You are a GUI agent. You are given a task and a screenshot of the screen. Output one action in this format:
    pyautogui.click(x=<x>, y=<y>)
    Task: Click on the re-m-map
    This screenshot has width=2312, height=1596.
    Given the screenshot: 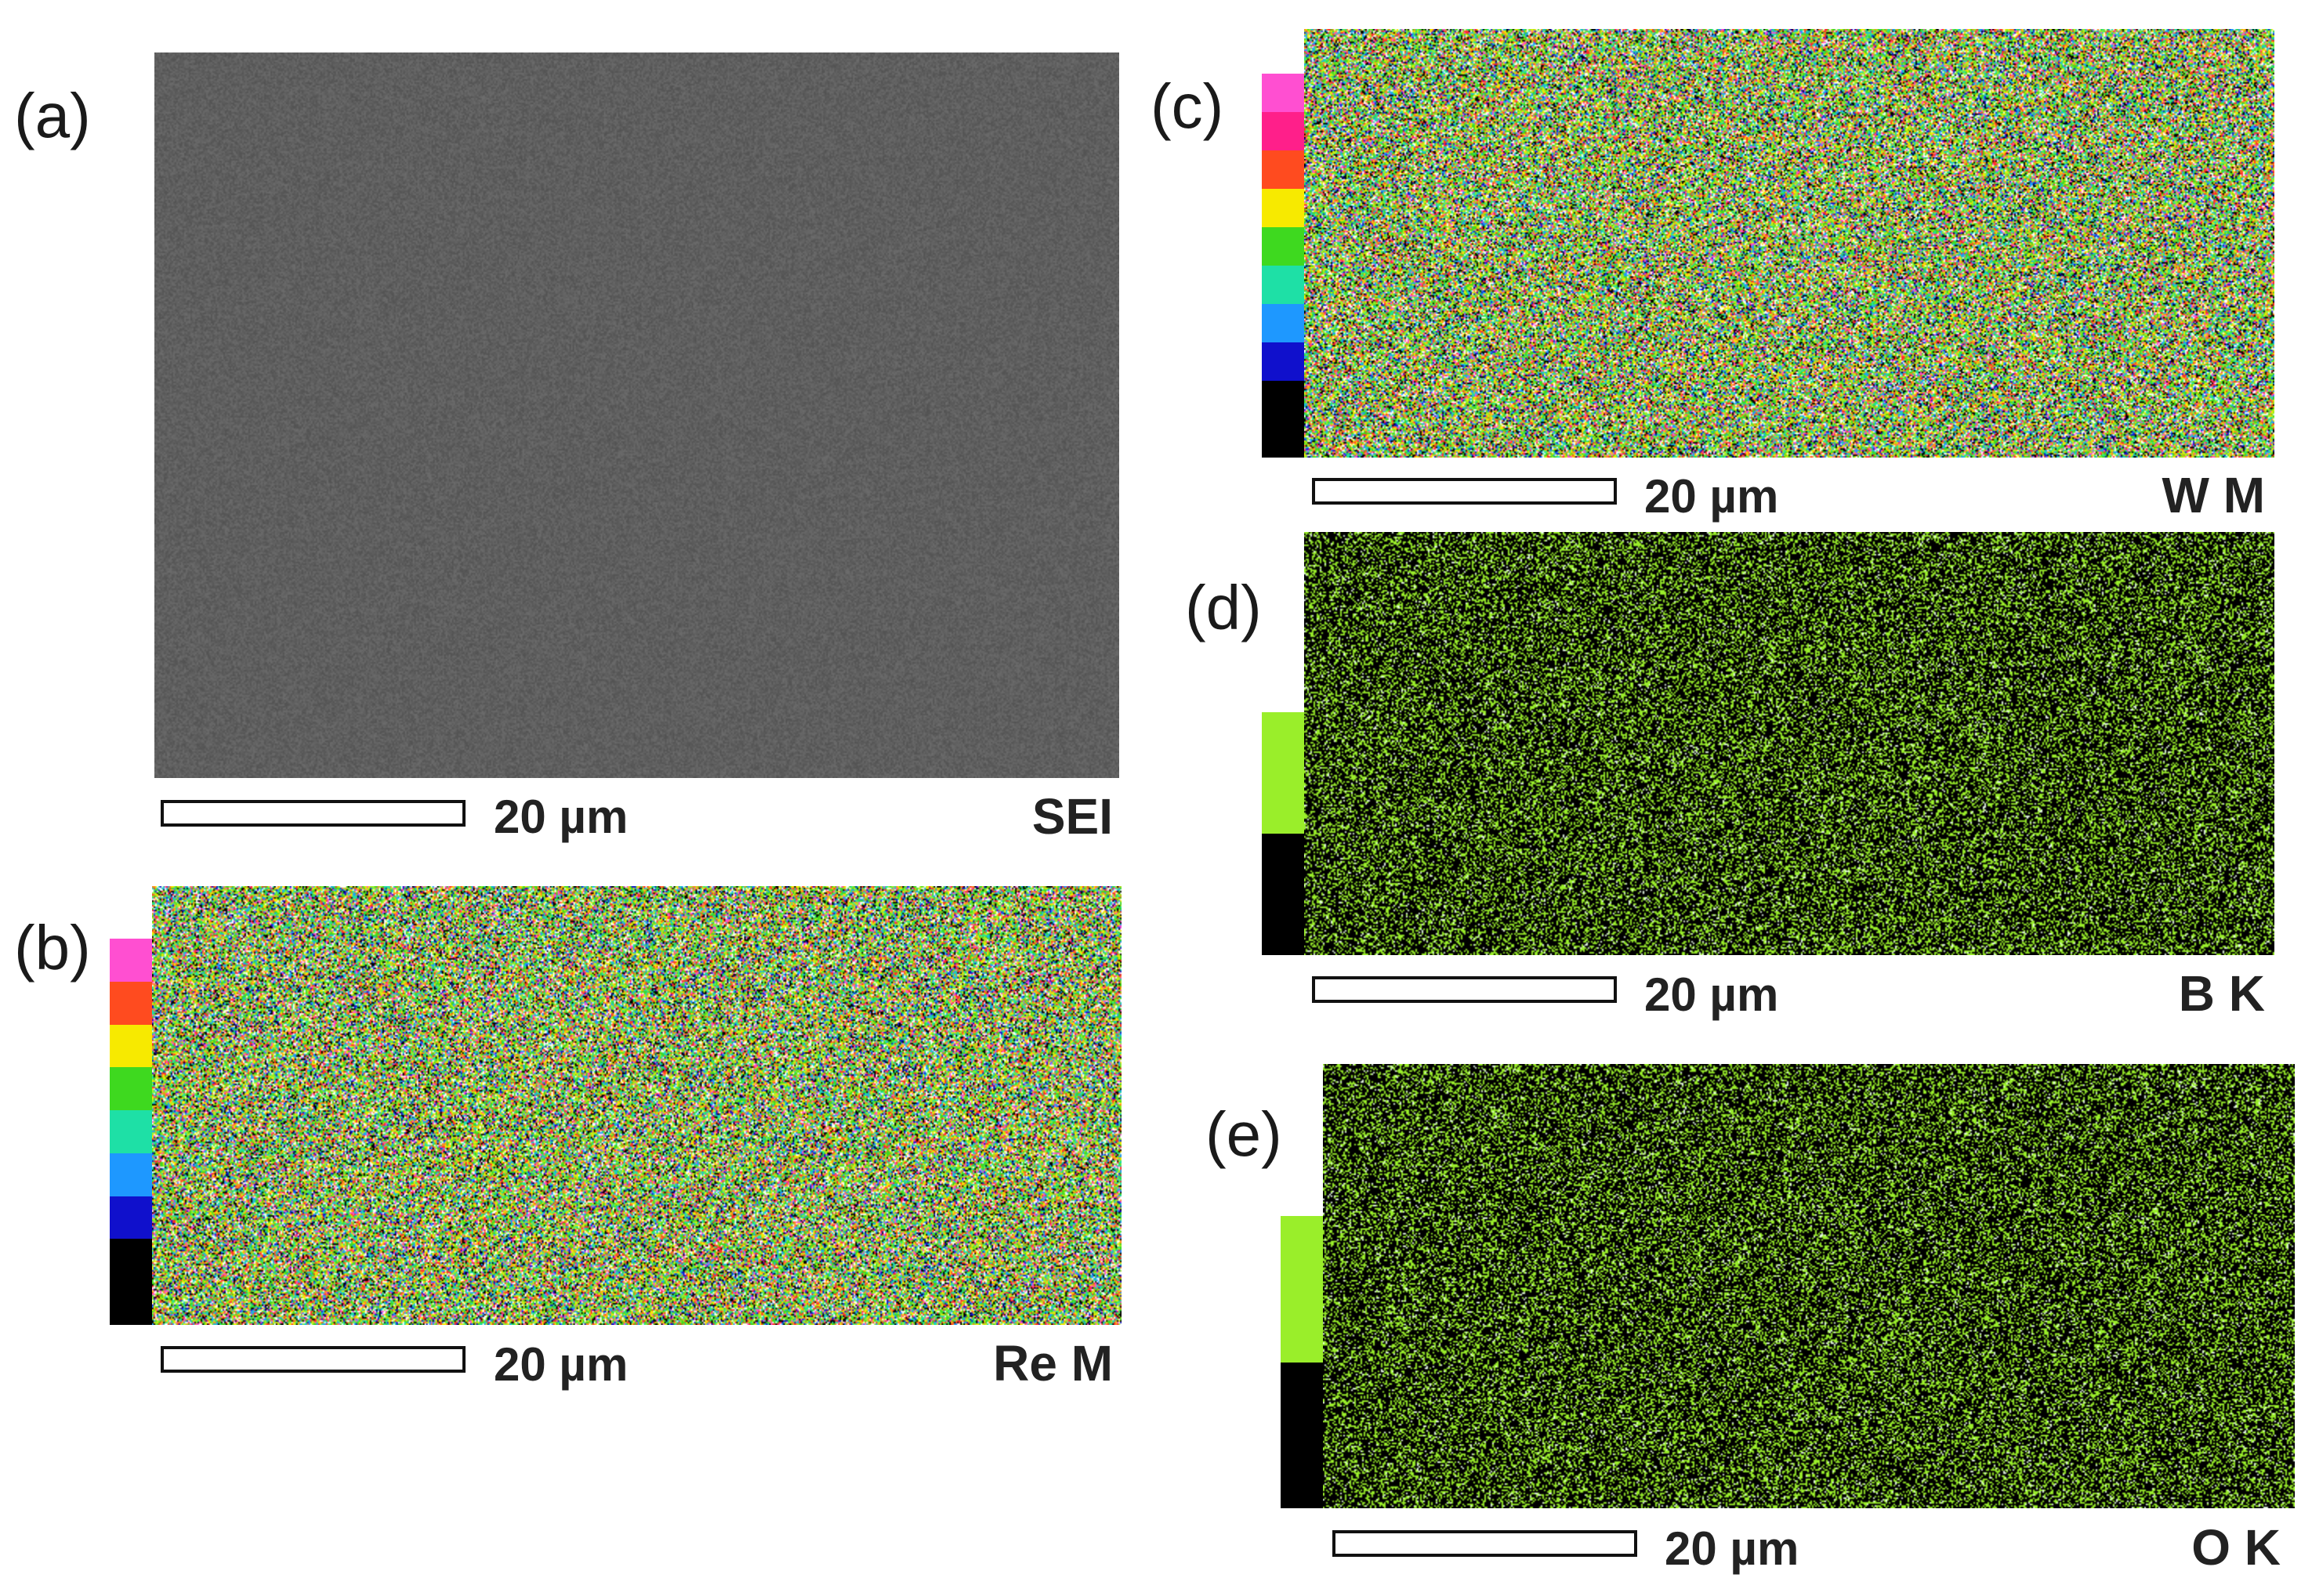 What is the action you would take?
    pyautogui.click(x=637, y=1105)
    